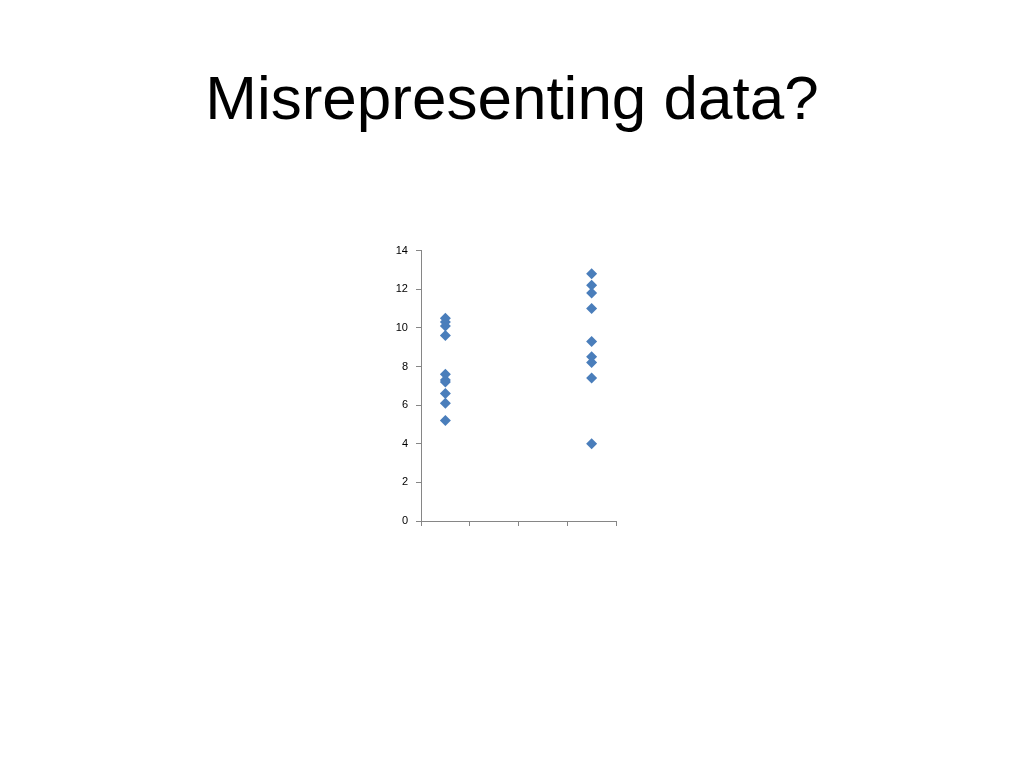 Image resolution: width=1024 pixels, height=768 pixels. What do you see at coordinates (404, 520) in the screenshot?
I see `y-tick-label: 0` at bounding box center [404, 520].